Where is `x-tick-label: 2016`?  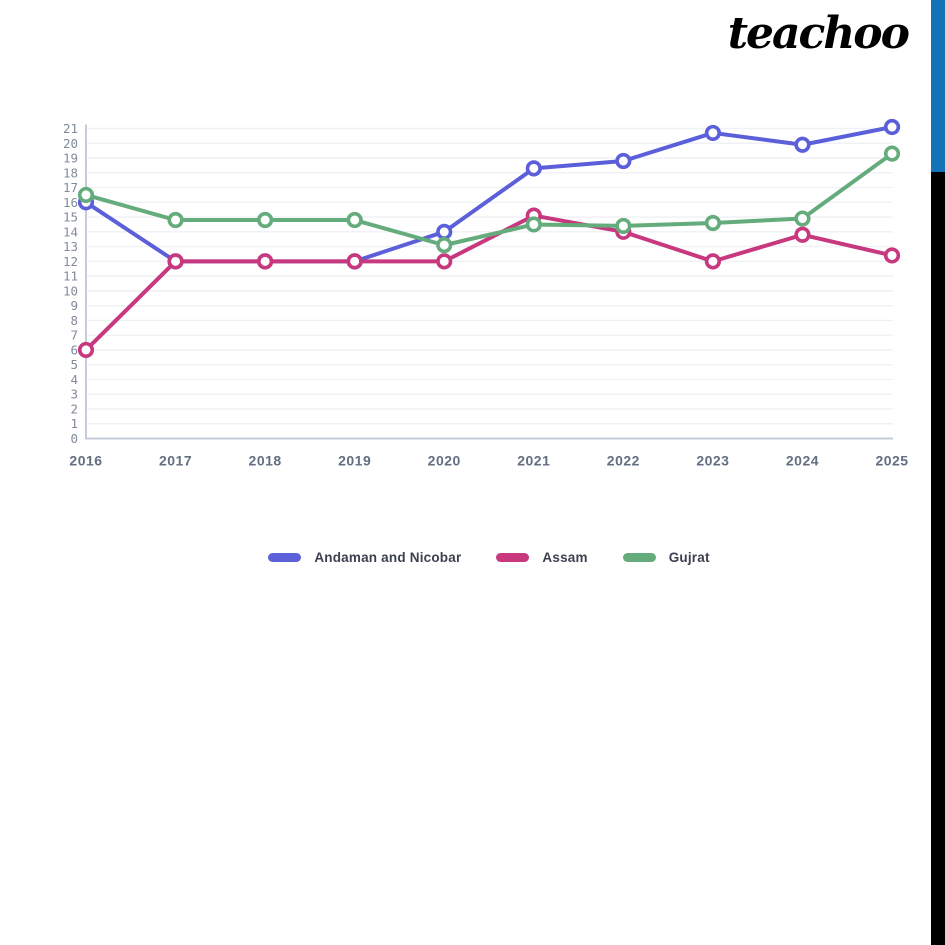
x-tick-label: 2016 is located at coordinates (85, 461).